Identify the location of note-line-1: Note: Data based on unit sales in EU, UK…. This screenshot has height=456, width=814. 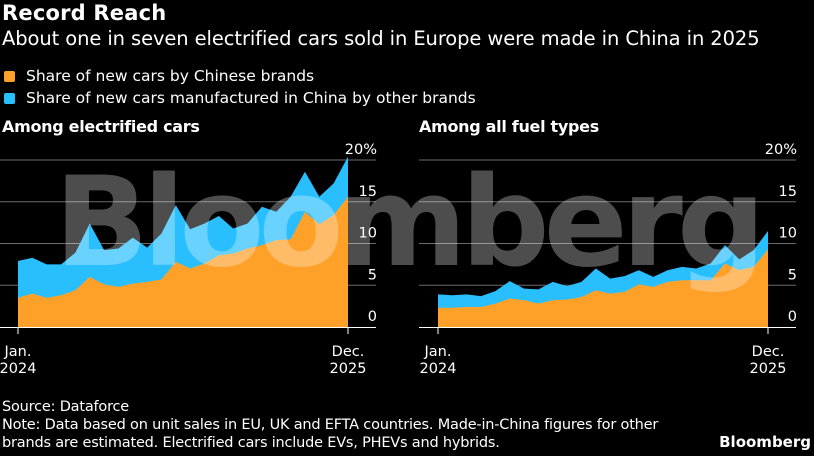
(330, 425).